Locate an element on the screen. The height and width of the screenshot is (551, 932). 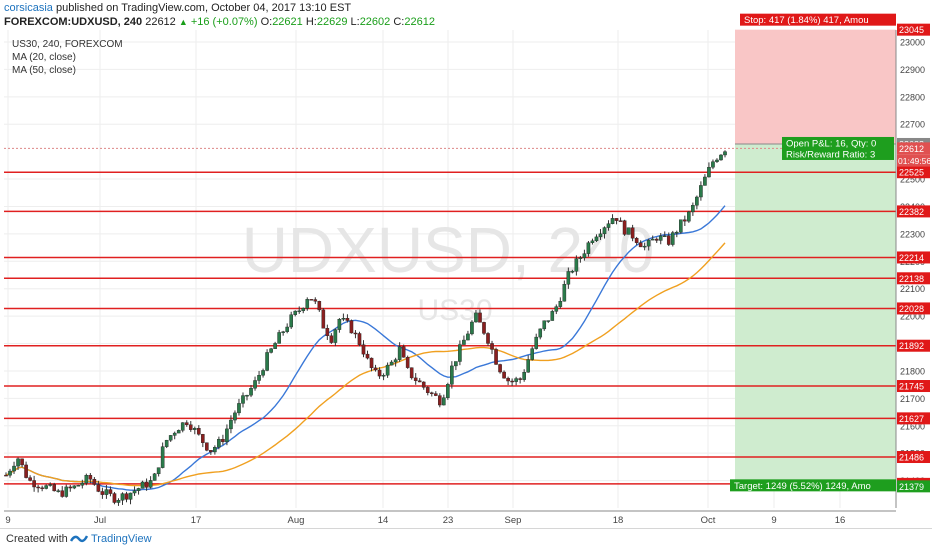
price-tick-label: 21800 is located at coordinates (912, 371).